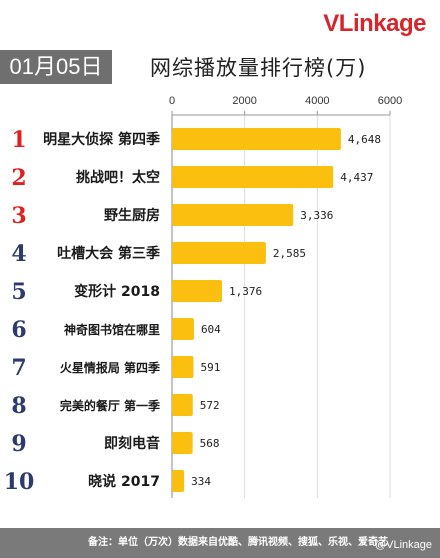  I want to click on category-label: 即刻电音, so click(132, 443).